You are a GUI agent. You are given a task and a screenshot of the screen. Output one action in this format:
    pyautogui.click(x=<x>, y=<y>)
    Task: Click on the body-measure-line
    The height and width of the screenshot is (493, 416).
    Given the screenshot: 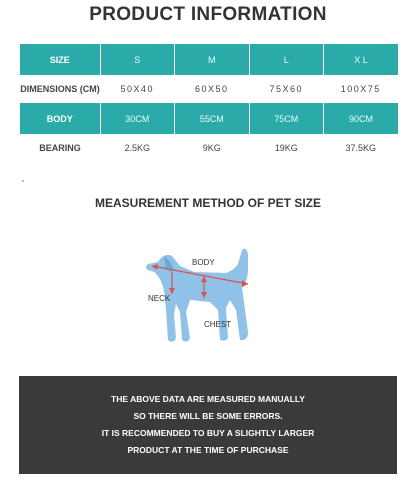 What is the action you would take?
    pyautogui.click(x=200, y=275)
    